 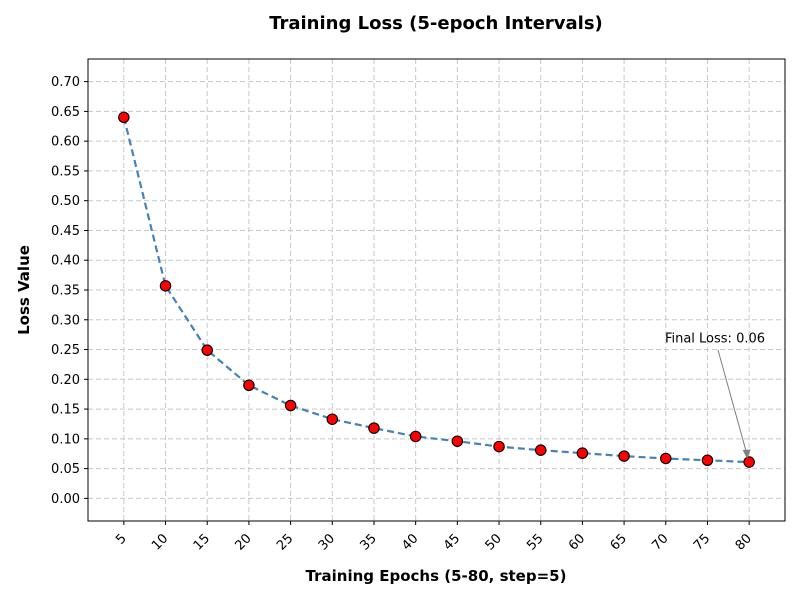 What do you see at coordinates (65, 201) in the screenshot?
I see `y-tick-label: 0.50` at bounding box center [65, 201].